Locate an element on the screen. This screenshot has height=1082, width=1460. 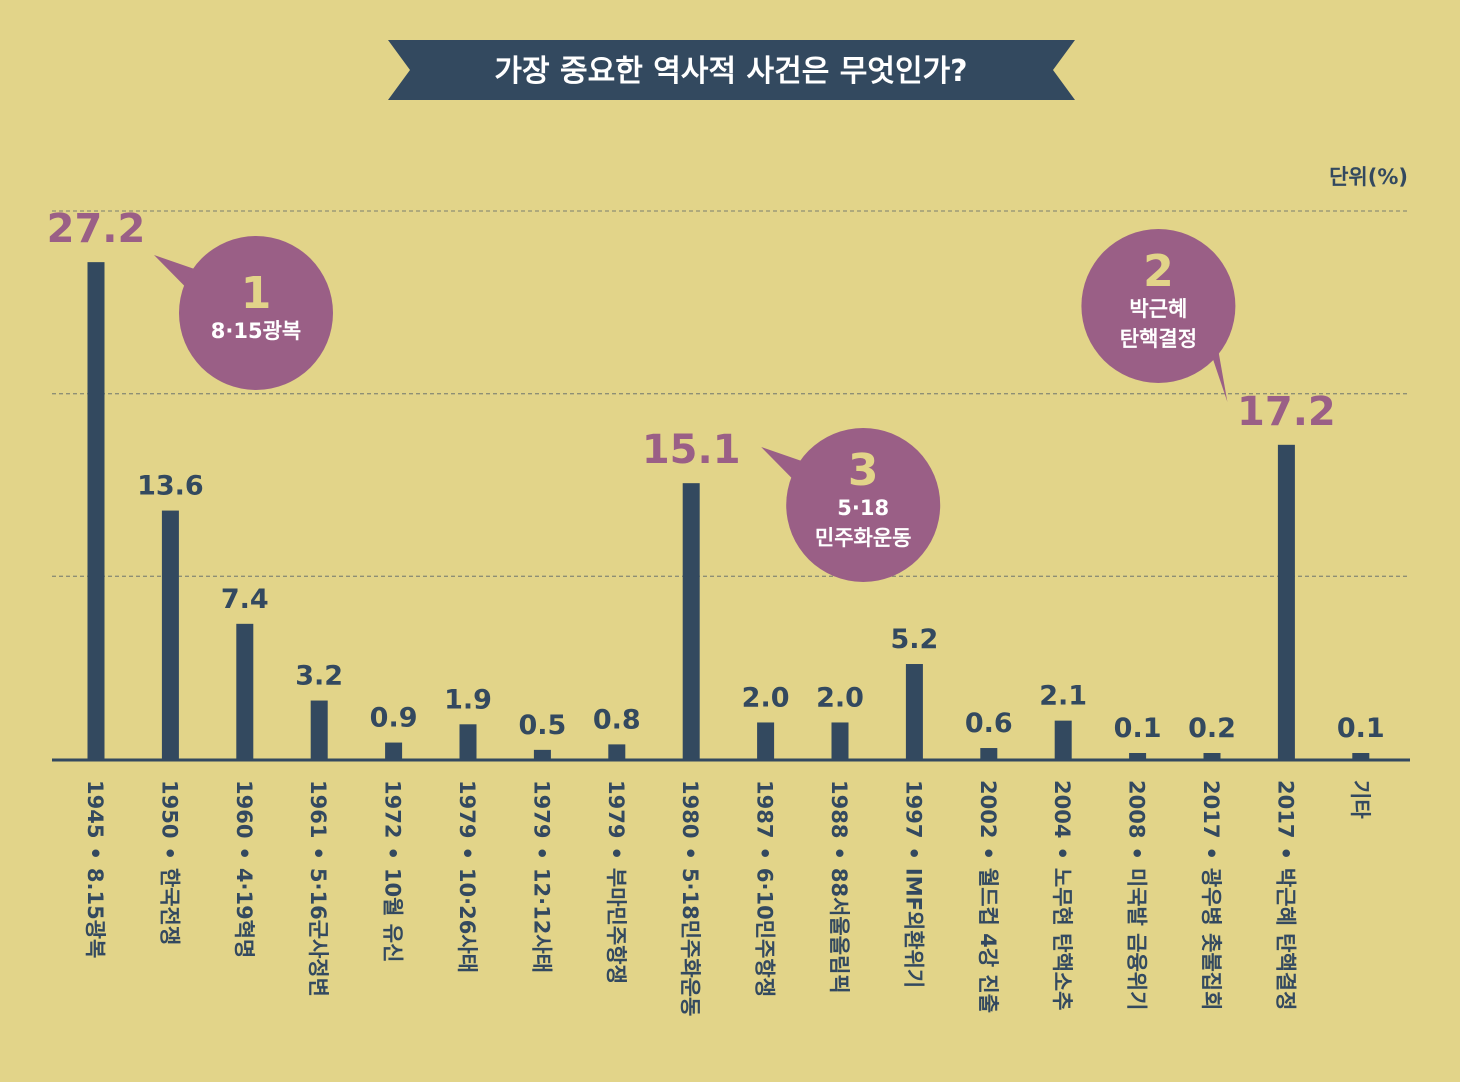
chart-title: 가장 중요한 역사적 사건은 무엇인가? is located at coordinates (730, 71).